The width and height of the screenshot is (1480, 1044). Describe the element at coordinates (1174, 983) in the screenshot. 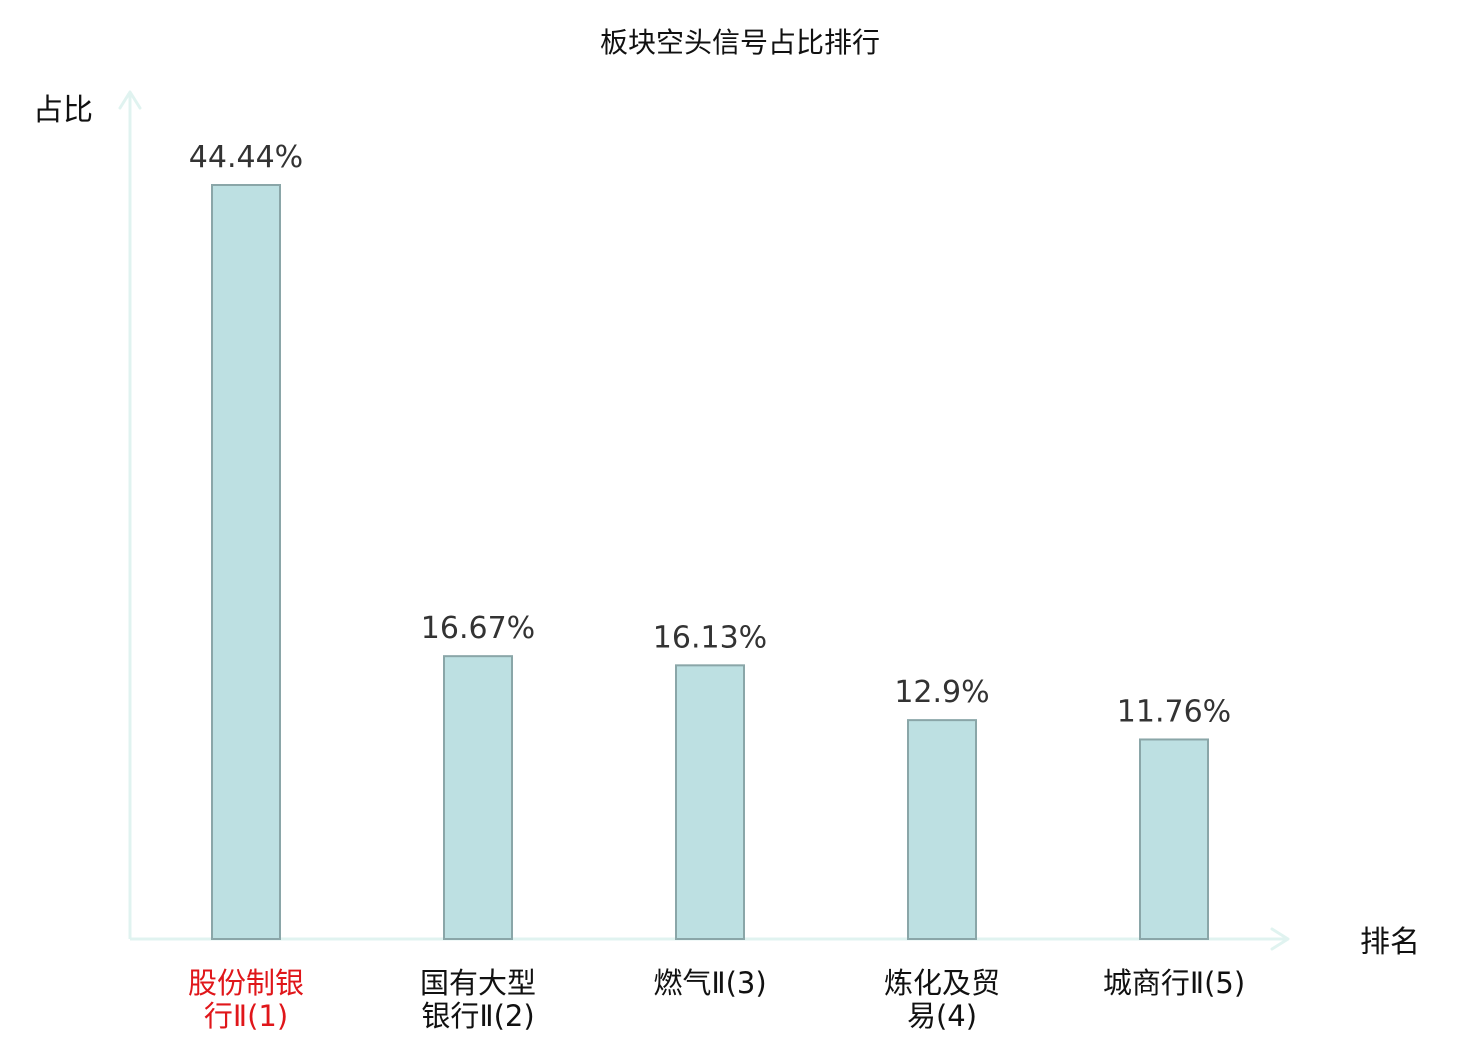

I see `x-tick-label: 城商行Ⅱ(5)` at that location.